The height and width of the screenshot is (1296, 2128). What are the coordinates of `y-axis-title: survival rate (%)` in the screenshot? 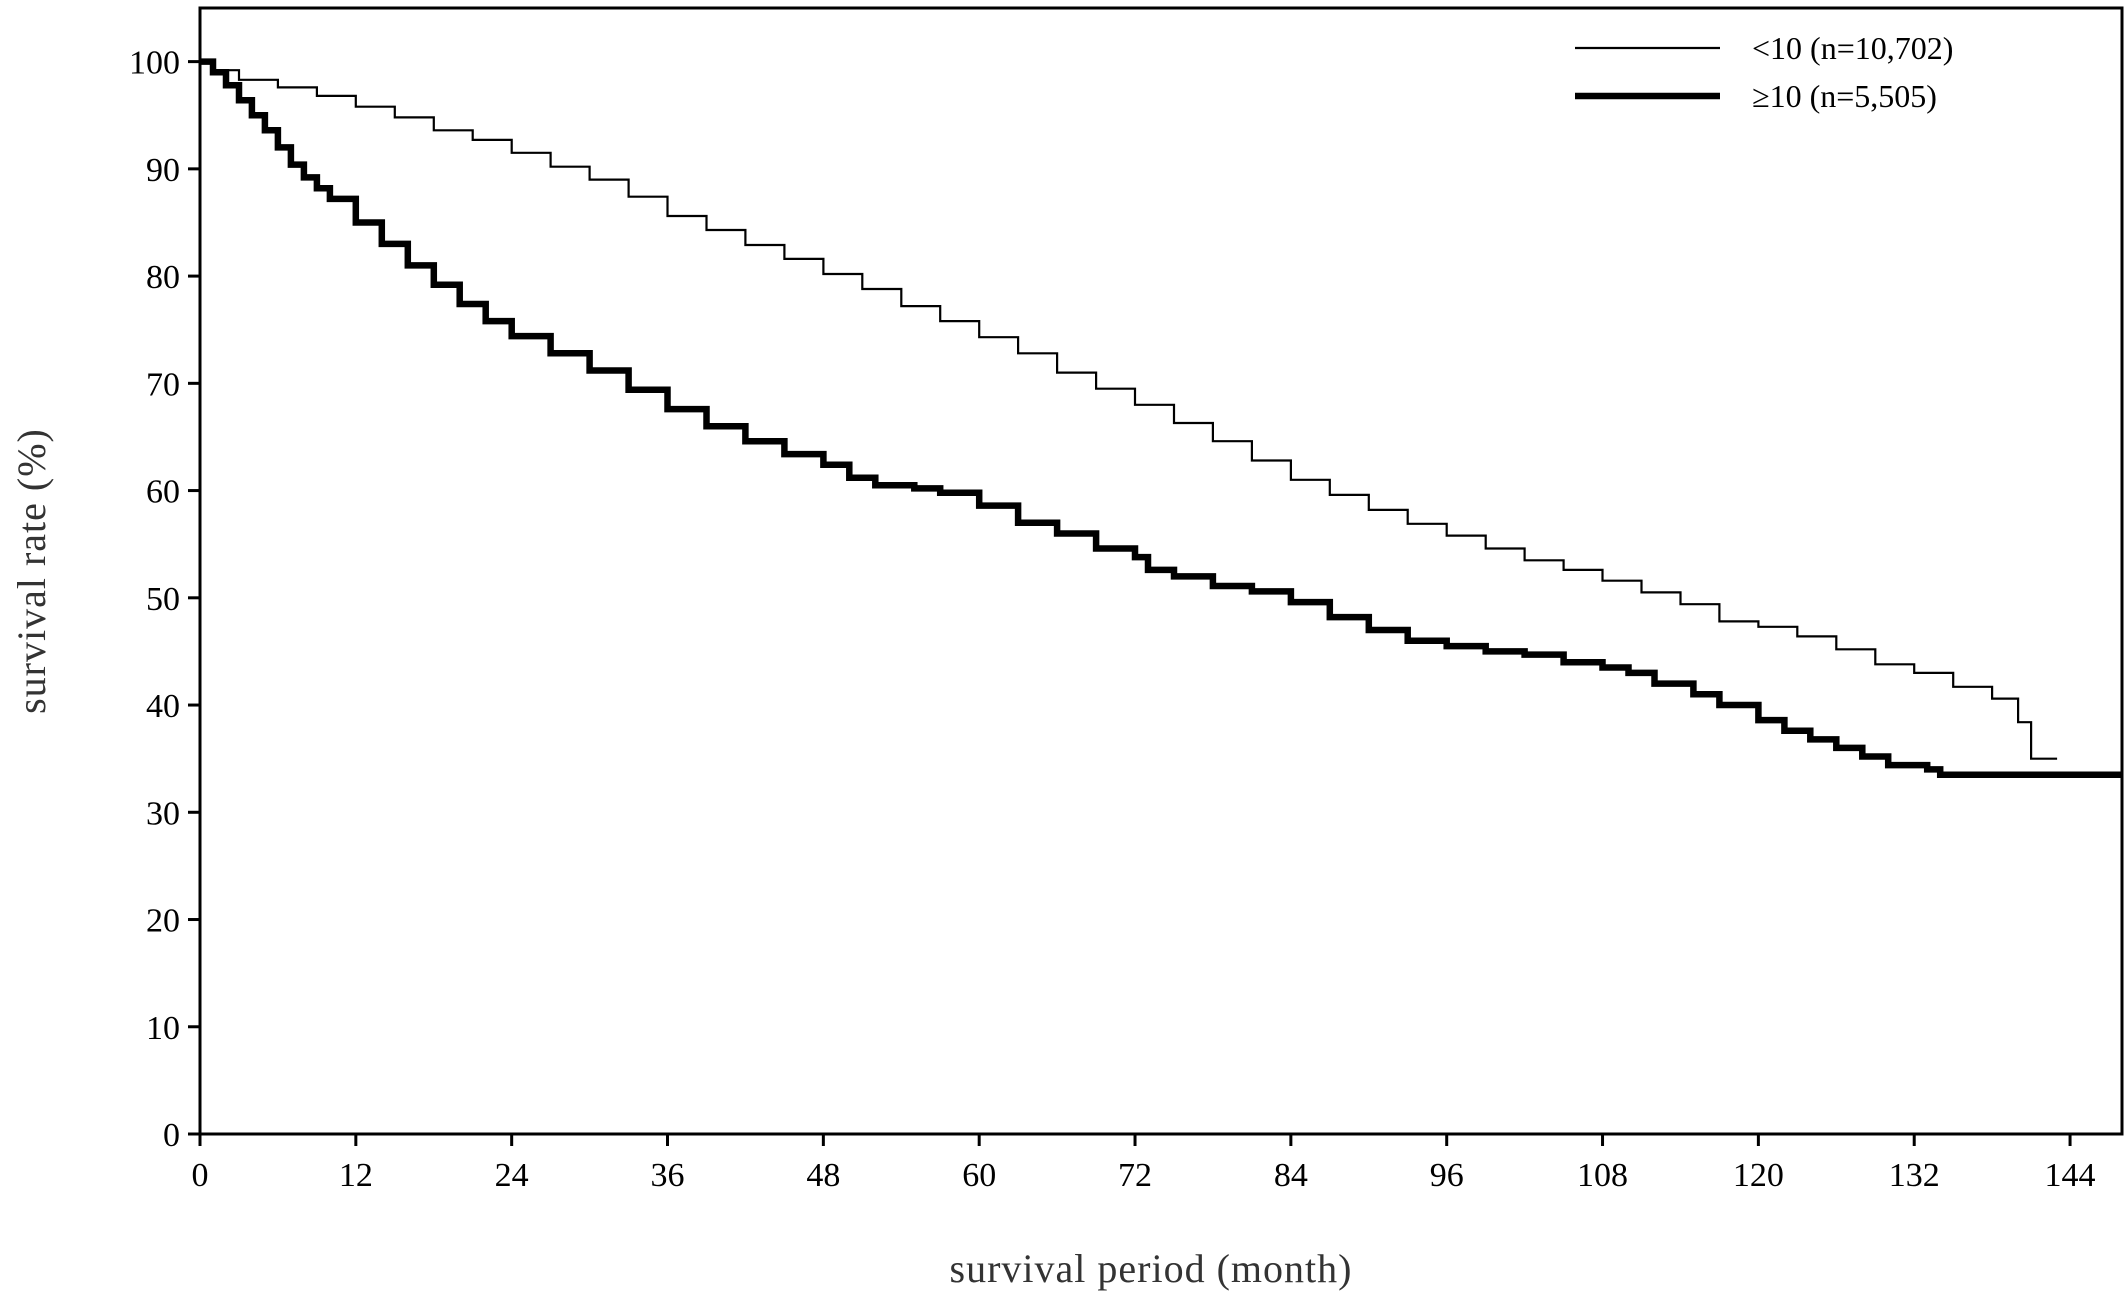 It's located at (31, 571).